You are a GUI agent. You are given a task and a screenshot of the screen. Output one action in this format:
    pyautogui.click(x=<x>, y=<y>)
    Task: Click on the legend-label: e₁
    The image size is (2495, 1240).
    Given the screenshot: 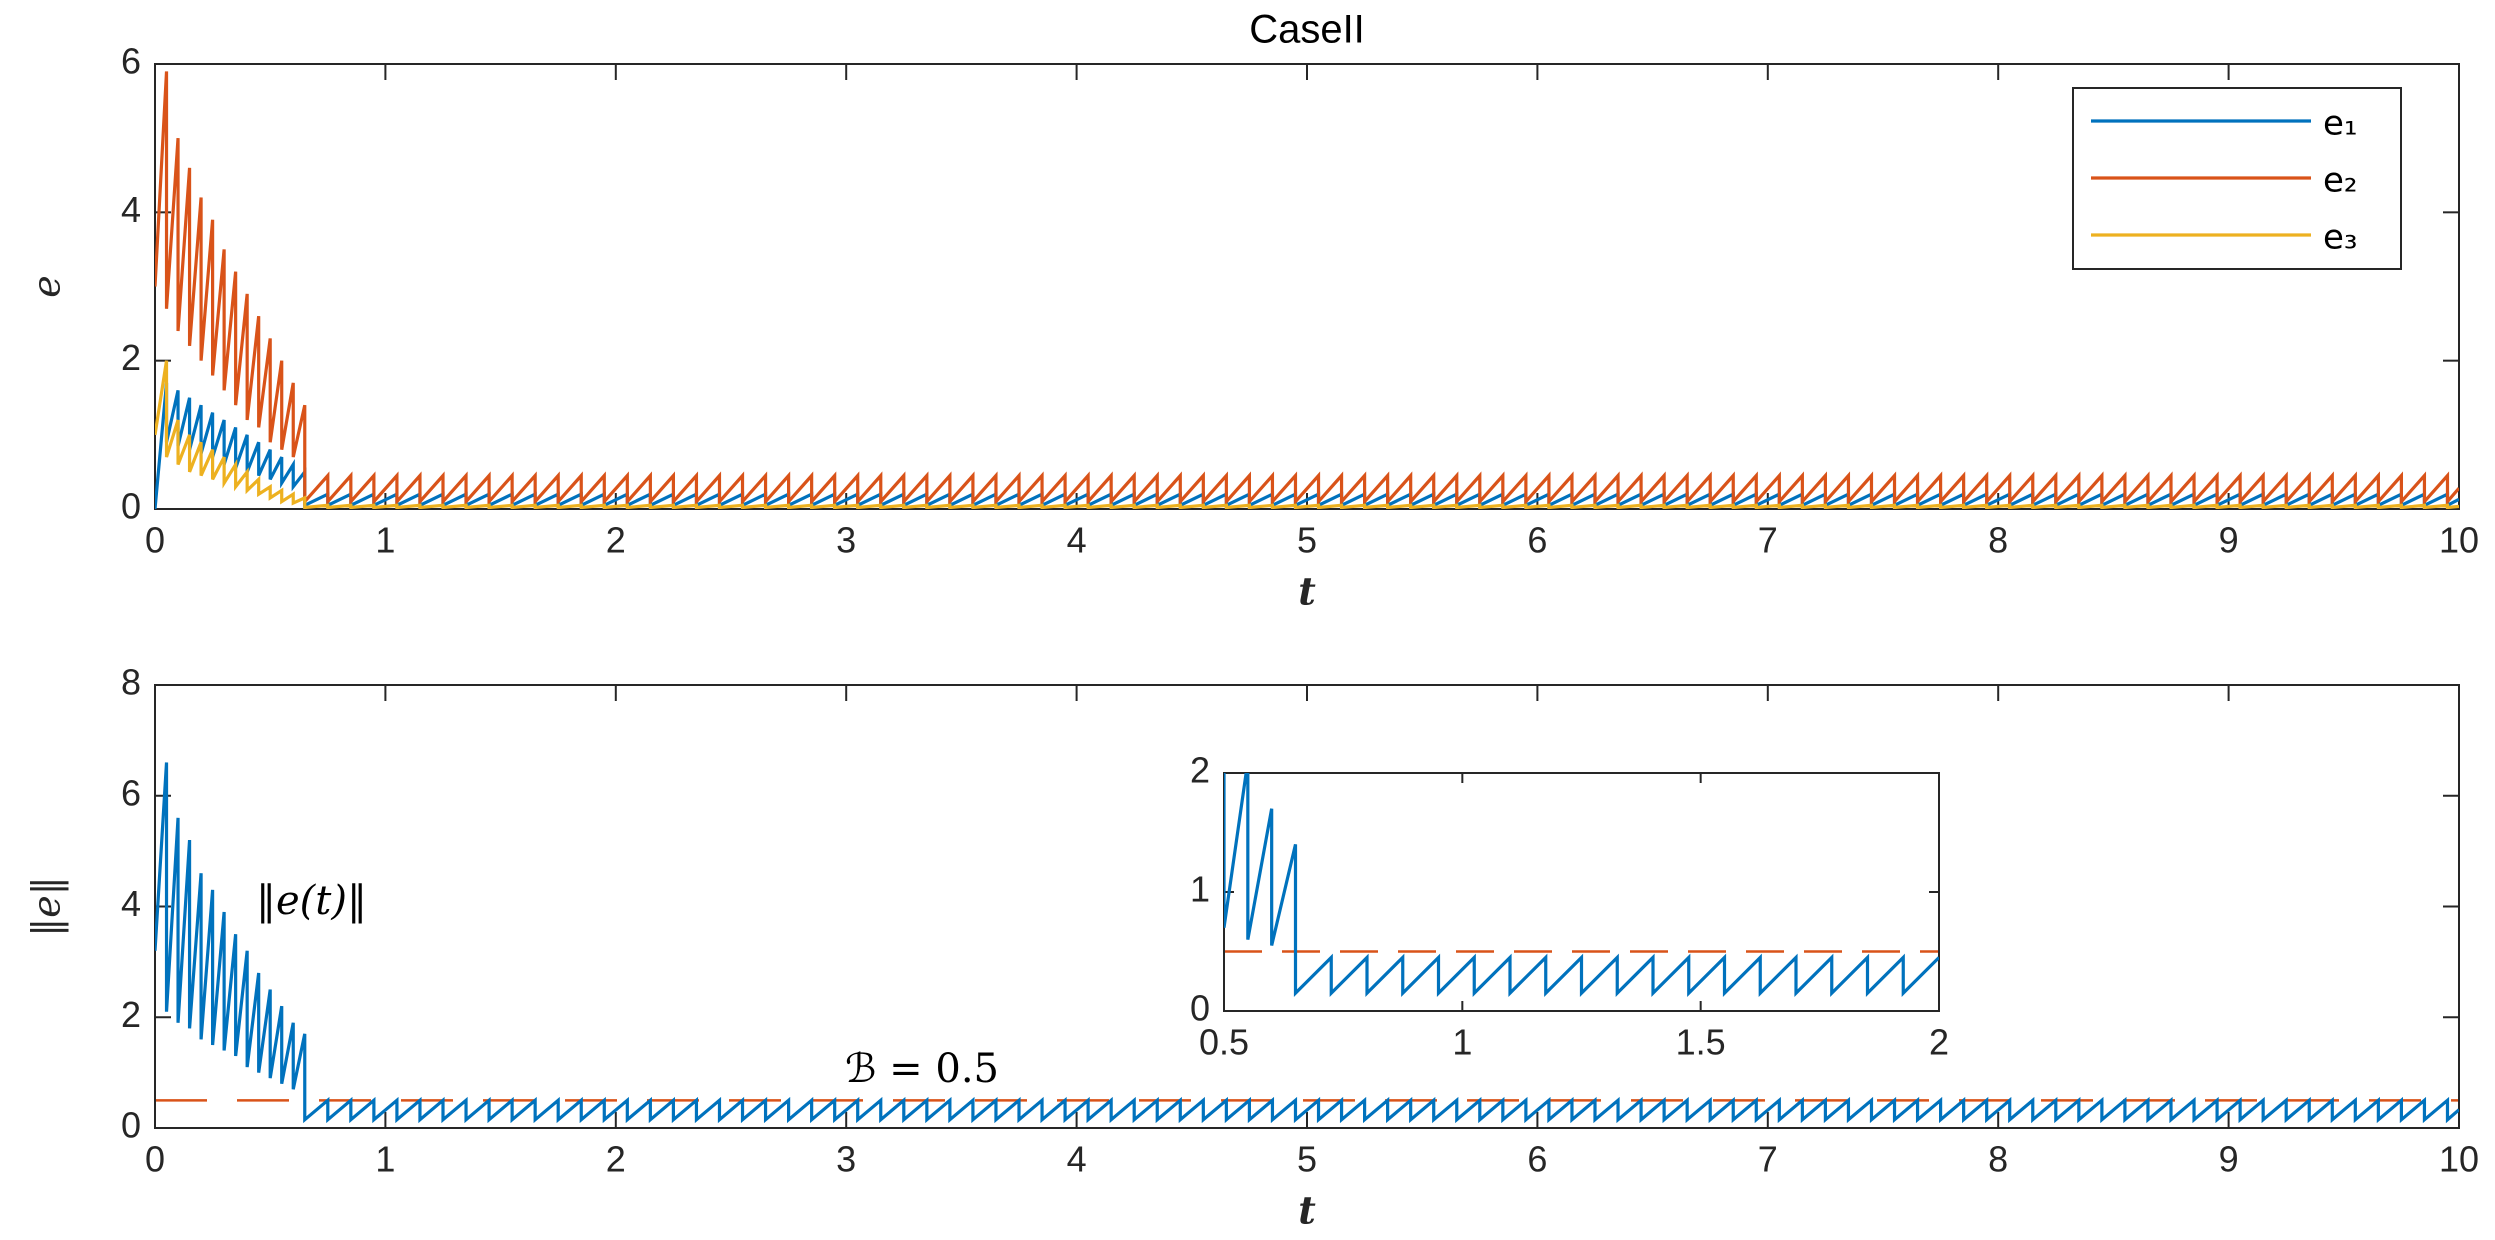 What is the action you would take?
    pyautogui.click(x=2340, y=124)
    